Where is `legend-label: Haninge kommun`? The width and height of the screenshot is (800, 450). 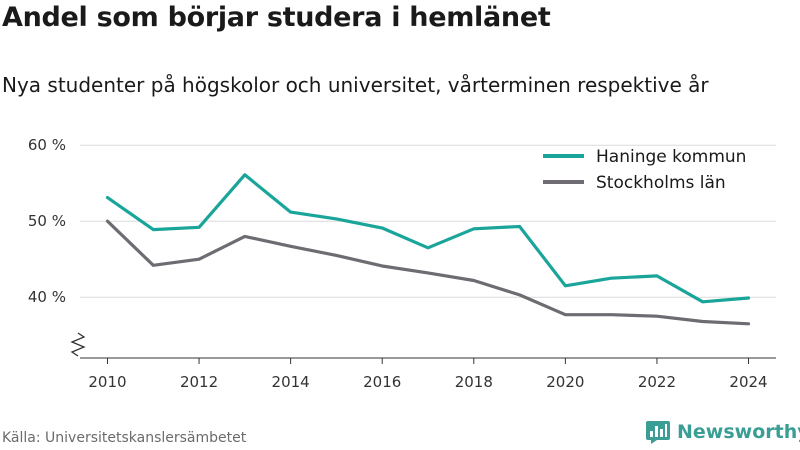 legend-label: Haninge kommun is located at coordinates (671, 157).